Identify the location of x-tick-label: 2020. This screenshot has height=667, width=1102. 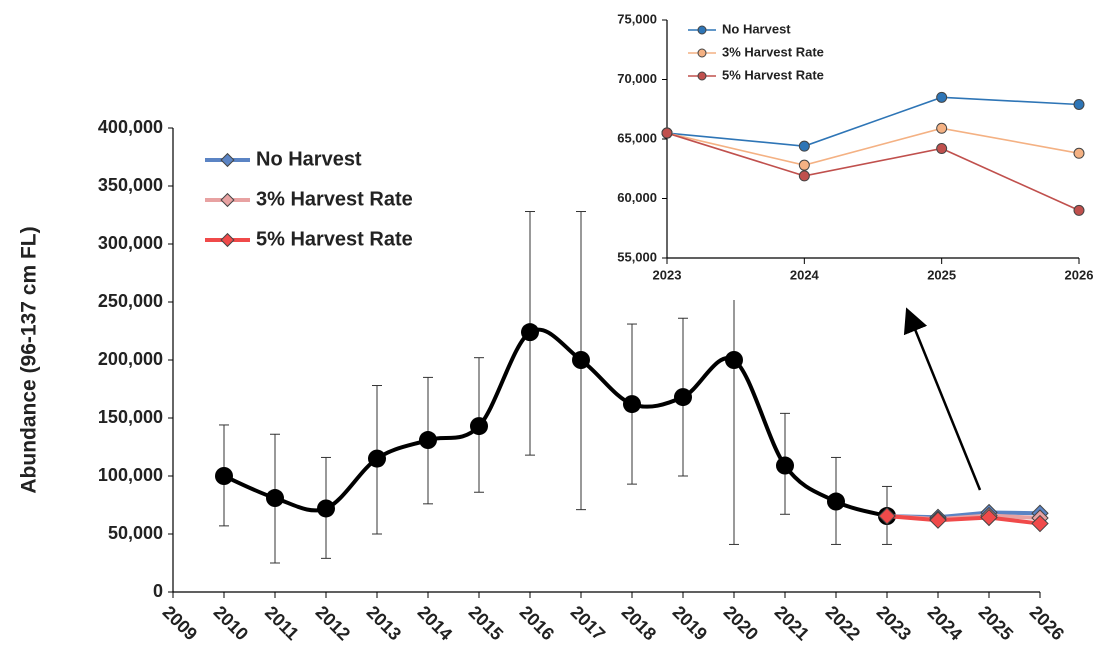
(741, 623).